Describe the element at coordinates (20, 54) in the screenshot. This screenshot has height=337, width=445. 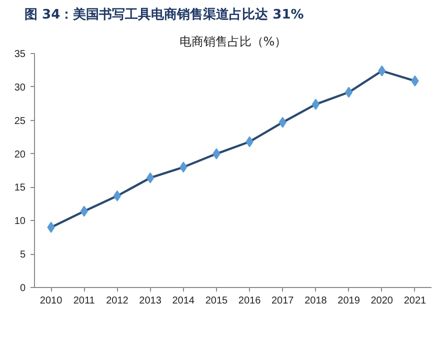
I see `y-tick-label: 35` at that location.